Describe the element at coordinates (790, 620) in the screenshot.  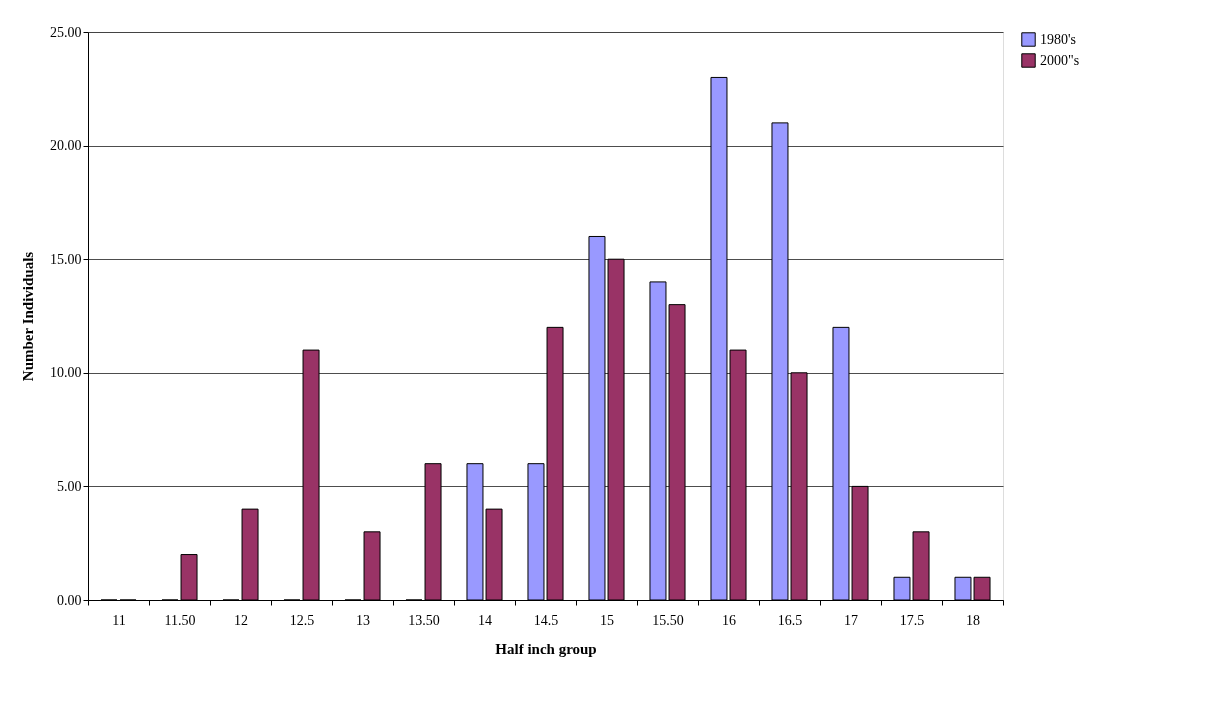
I see `x-tick-label: 16.5` at that location.